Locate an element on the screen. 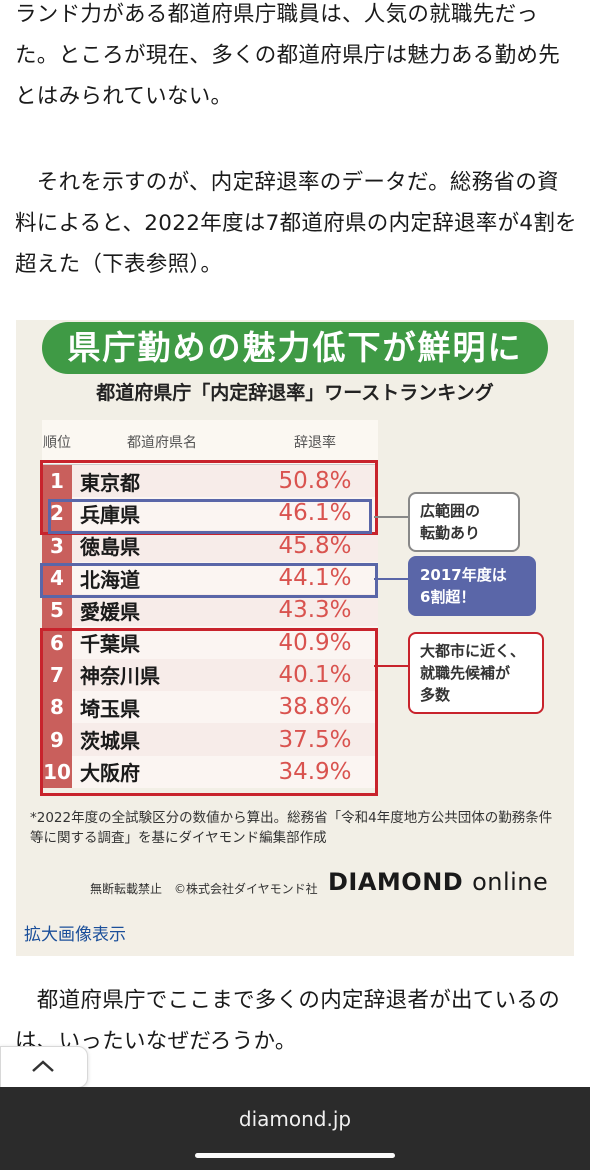 This screenshot has height=1170, width=590. diamond-online-logo: DIAMOND online is located at coordinates (438, 882).